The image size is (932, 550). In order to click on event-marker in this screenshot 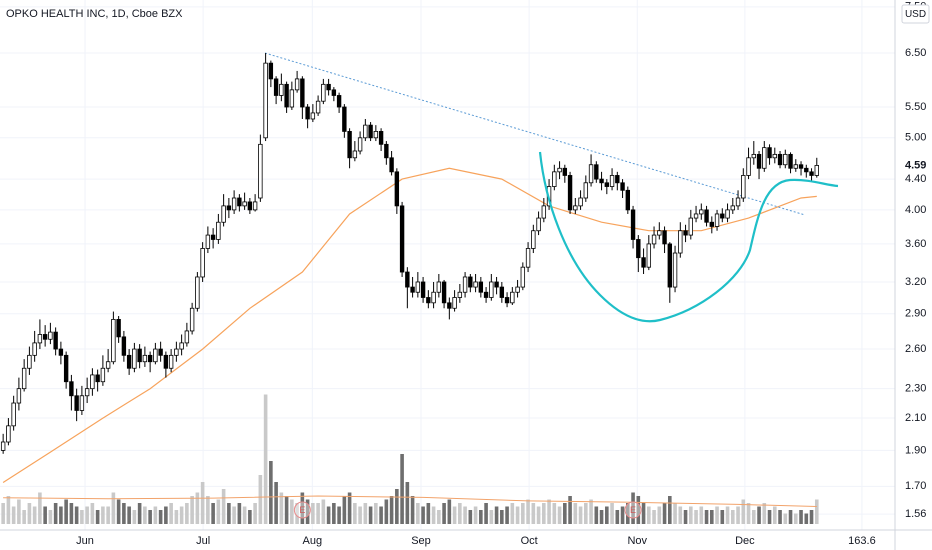, I will do `click(633, 510)`.